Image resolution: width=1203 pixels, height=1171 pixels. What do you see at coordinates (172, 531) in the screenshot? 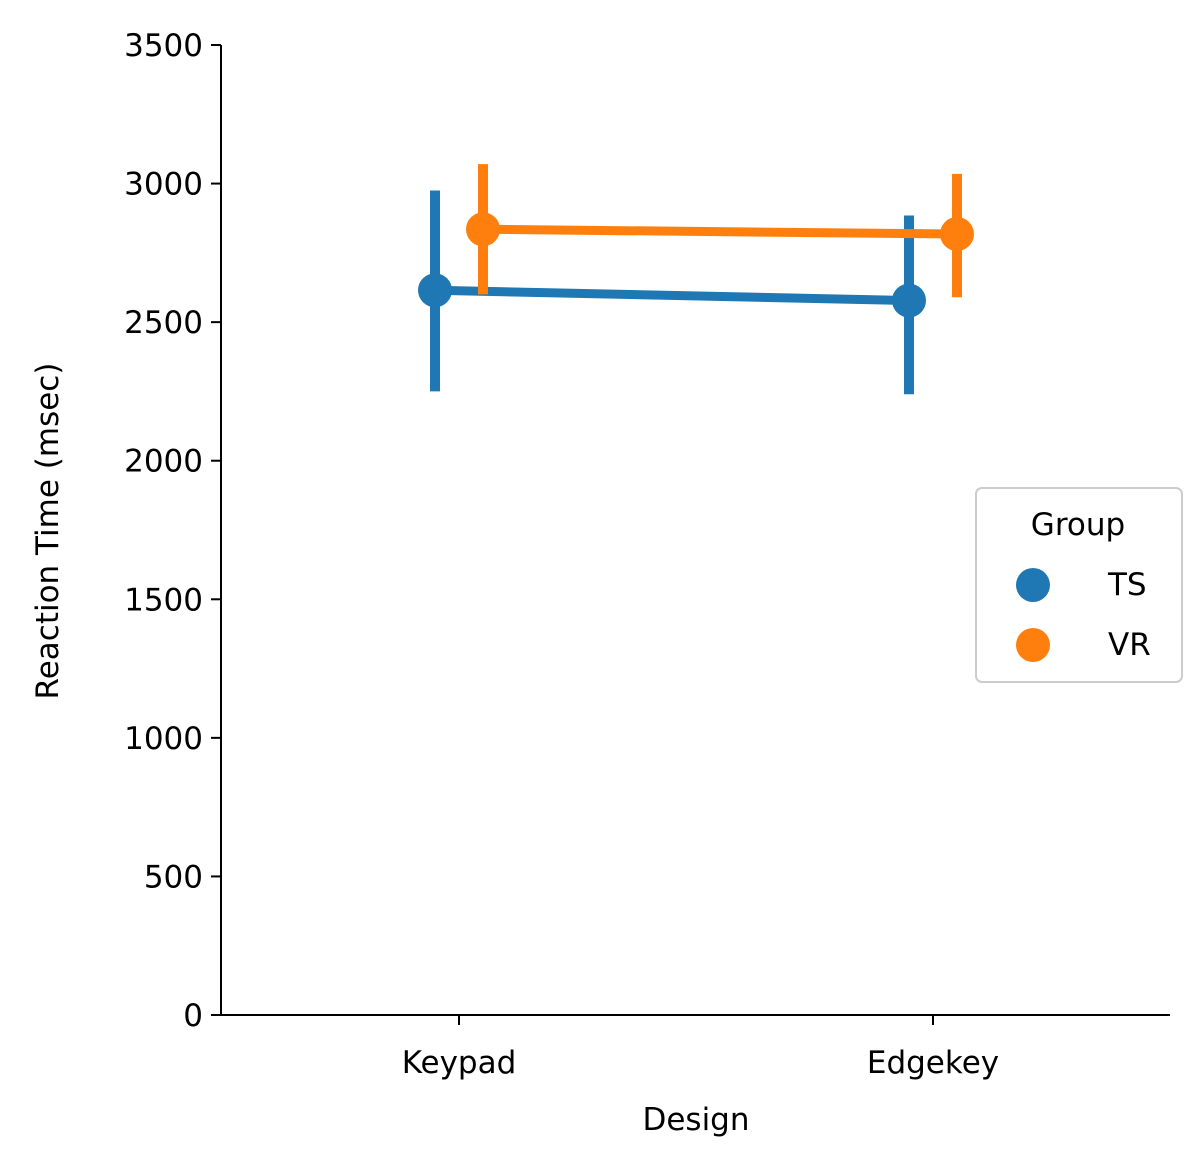
I see `y-axis-ticks: 0 500 1000 1500 2000 2500 3000 3500` at bounding box center [172, 531].